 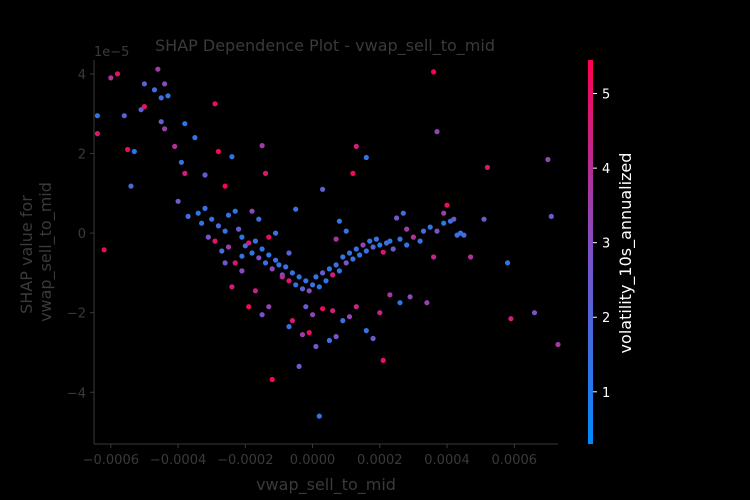 I want to click on x-tick-label: 0.0006, so click(x=515, y=460).